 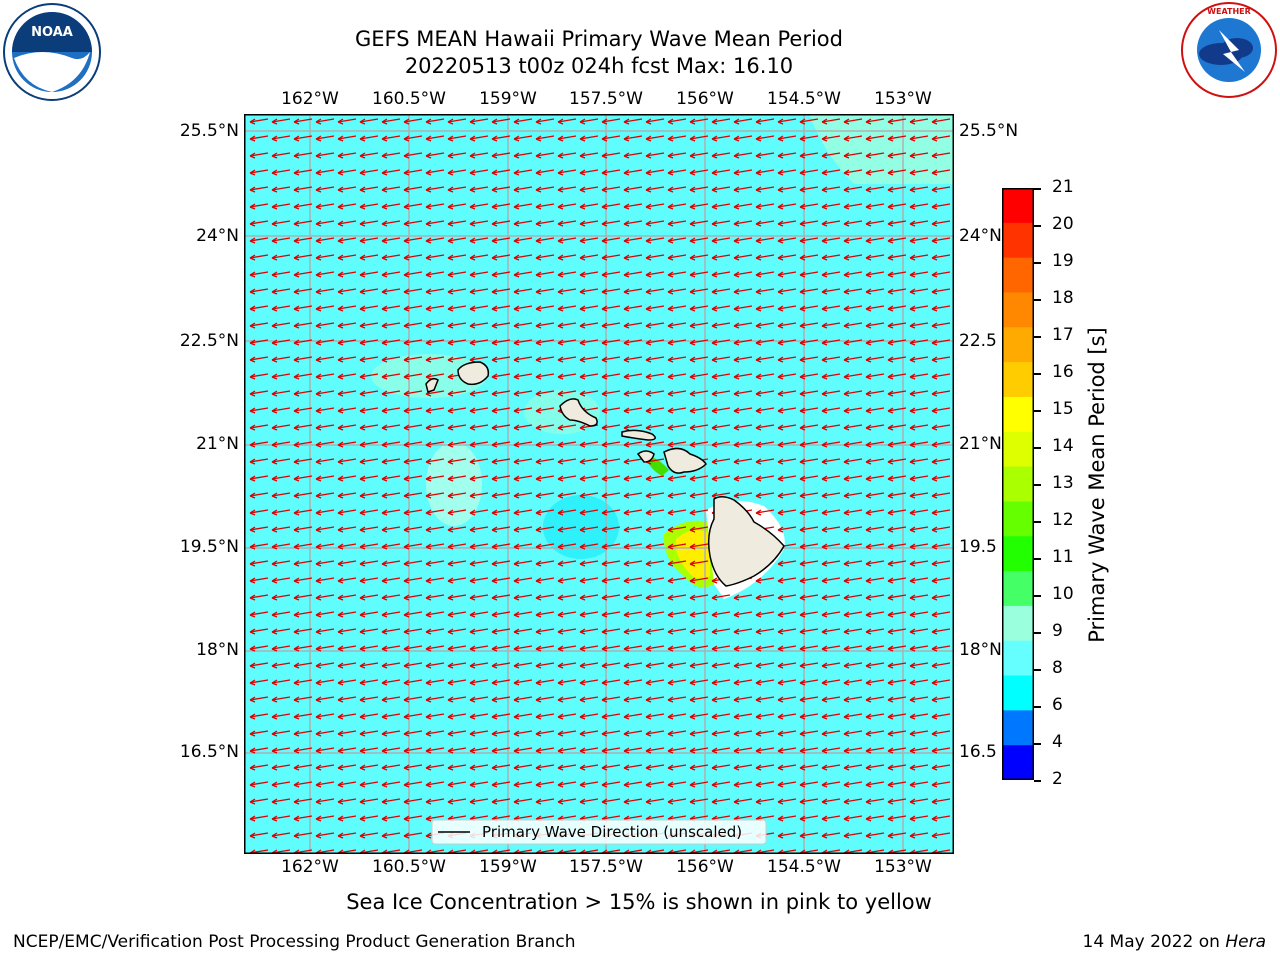 What do you see at coordinates (1063, 409) in the screenshot?
I see `colorbar-tick-label: 15` at bounding box center [1063, 409].